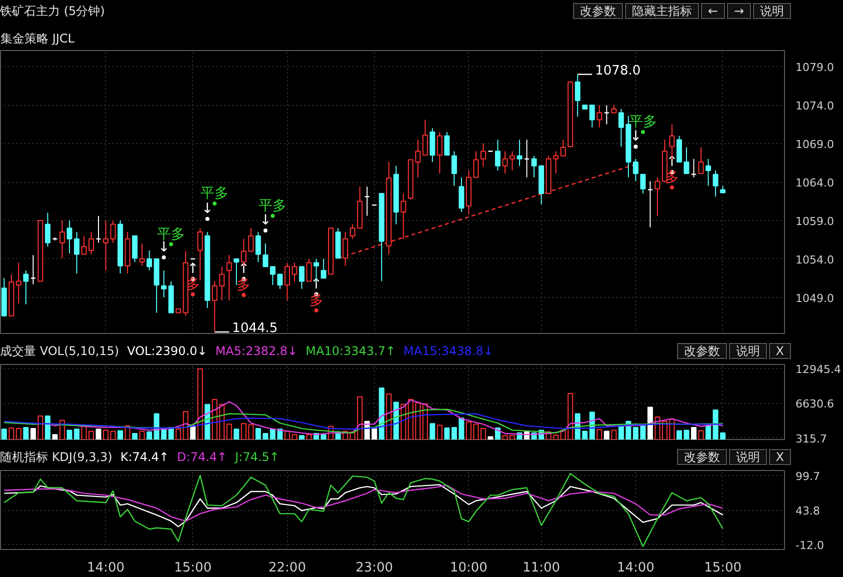  I want to click on y-tick-label: 1079.0, so click(815, 67).